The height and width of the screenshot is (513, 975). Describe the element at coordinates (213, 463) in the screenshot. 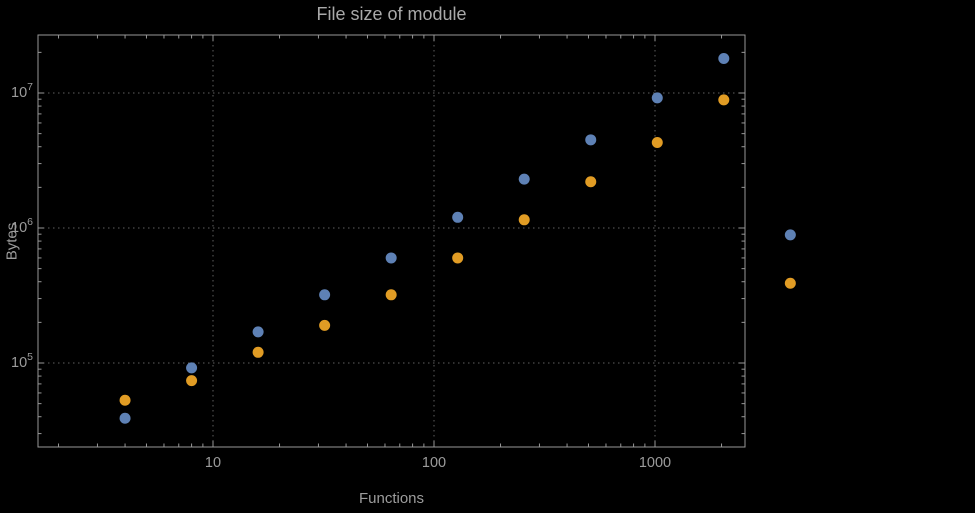

I see `x-tick-label: 10` at that location.